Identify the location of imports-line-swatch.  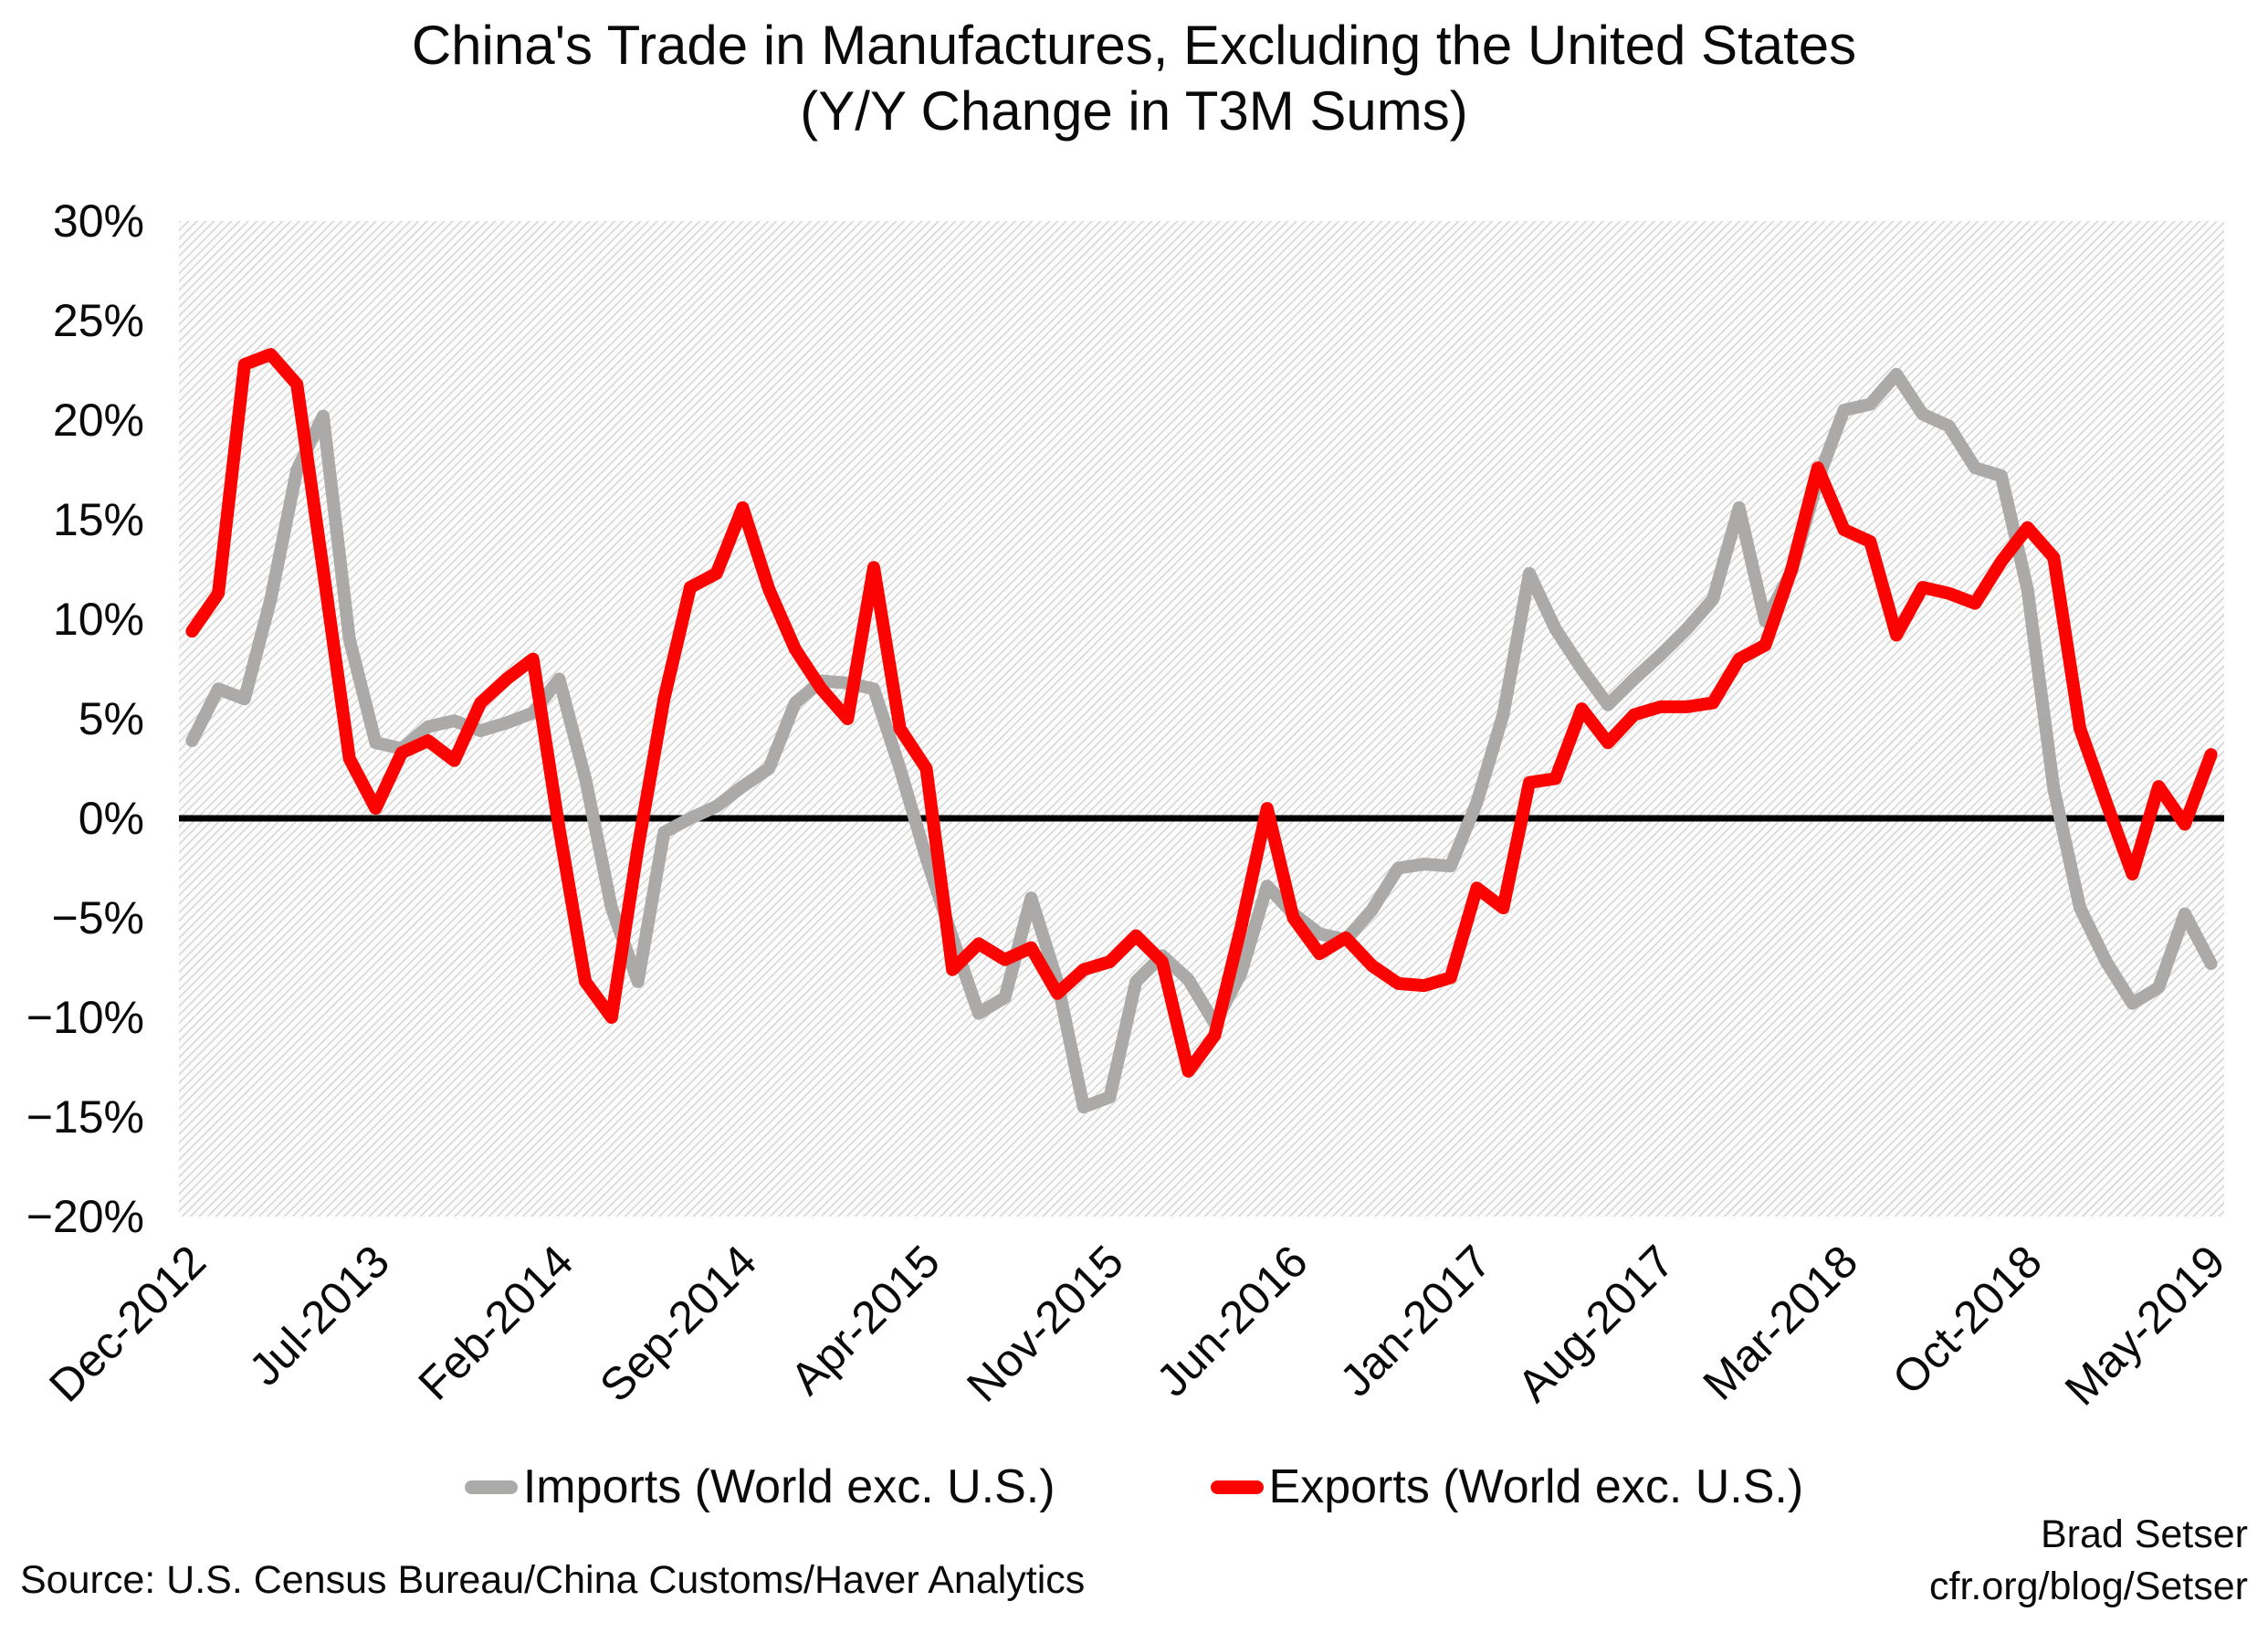
(491, 1487).